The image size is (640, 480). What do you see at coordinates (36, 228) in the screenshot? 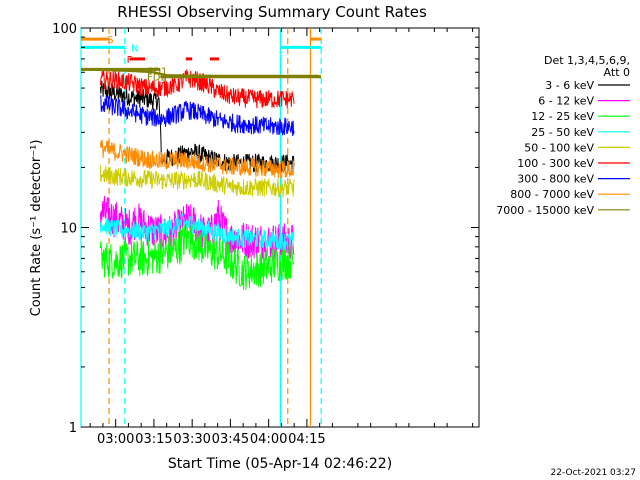
I see `y-axis-label: Count Rate (s⁻¹ detector⁻¹)` at bounding box center [36, 228].